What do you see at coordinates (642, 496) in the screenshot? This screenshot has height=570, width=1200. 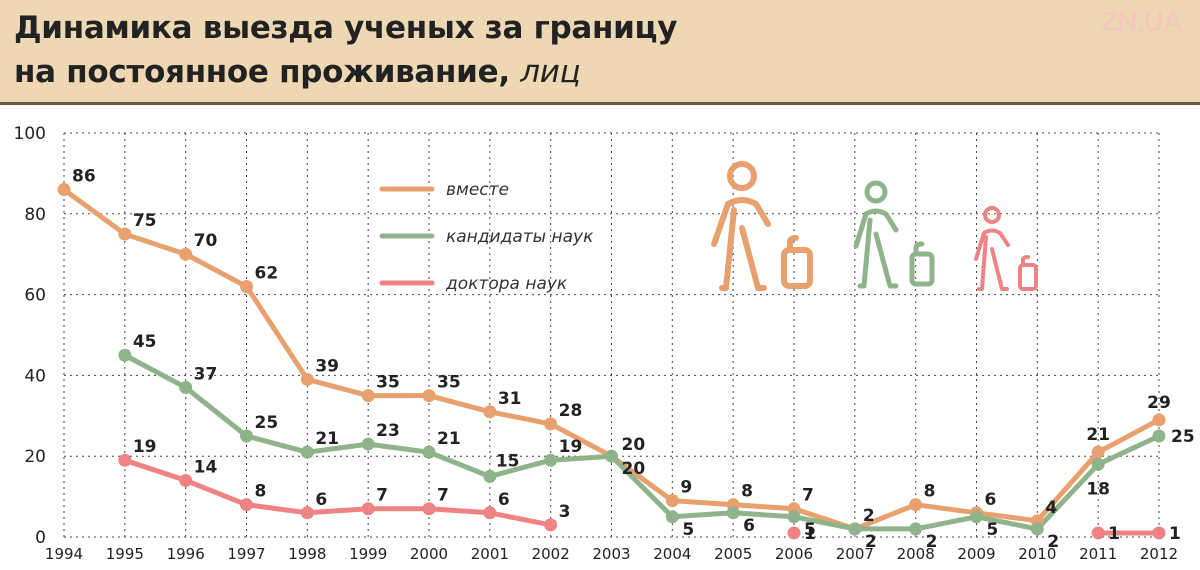 I see `series-line` at bounding box center [642, 496].